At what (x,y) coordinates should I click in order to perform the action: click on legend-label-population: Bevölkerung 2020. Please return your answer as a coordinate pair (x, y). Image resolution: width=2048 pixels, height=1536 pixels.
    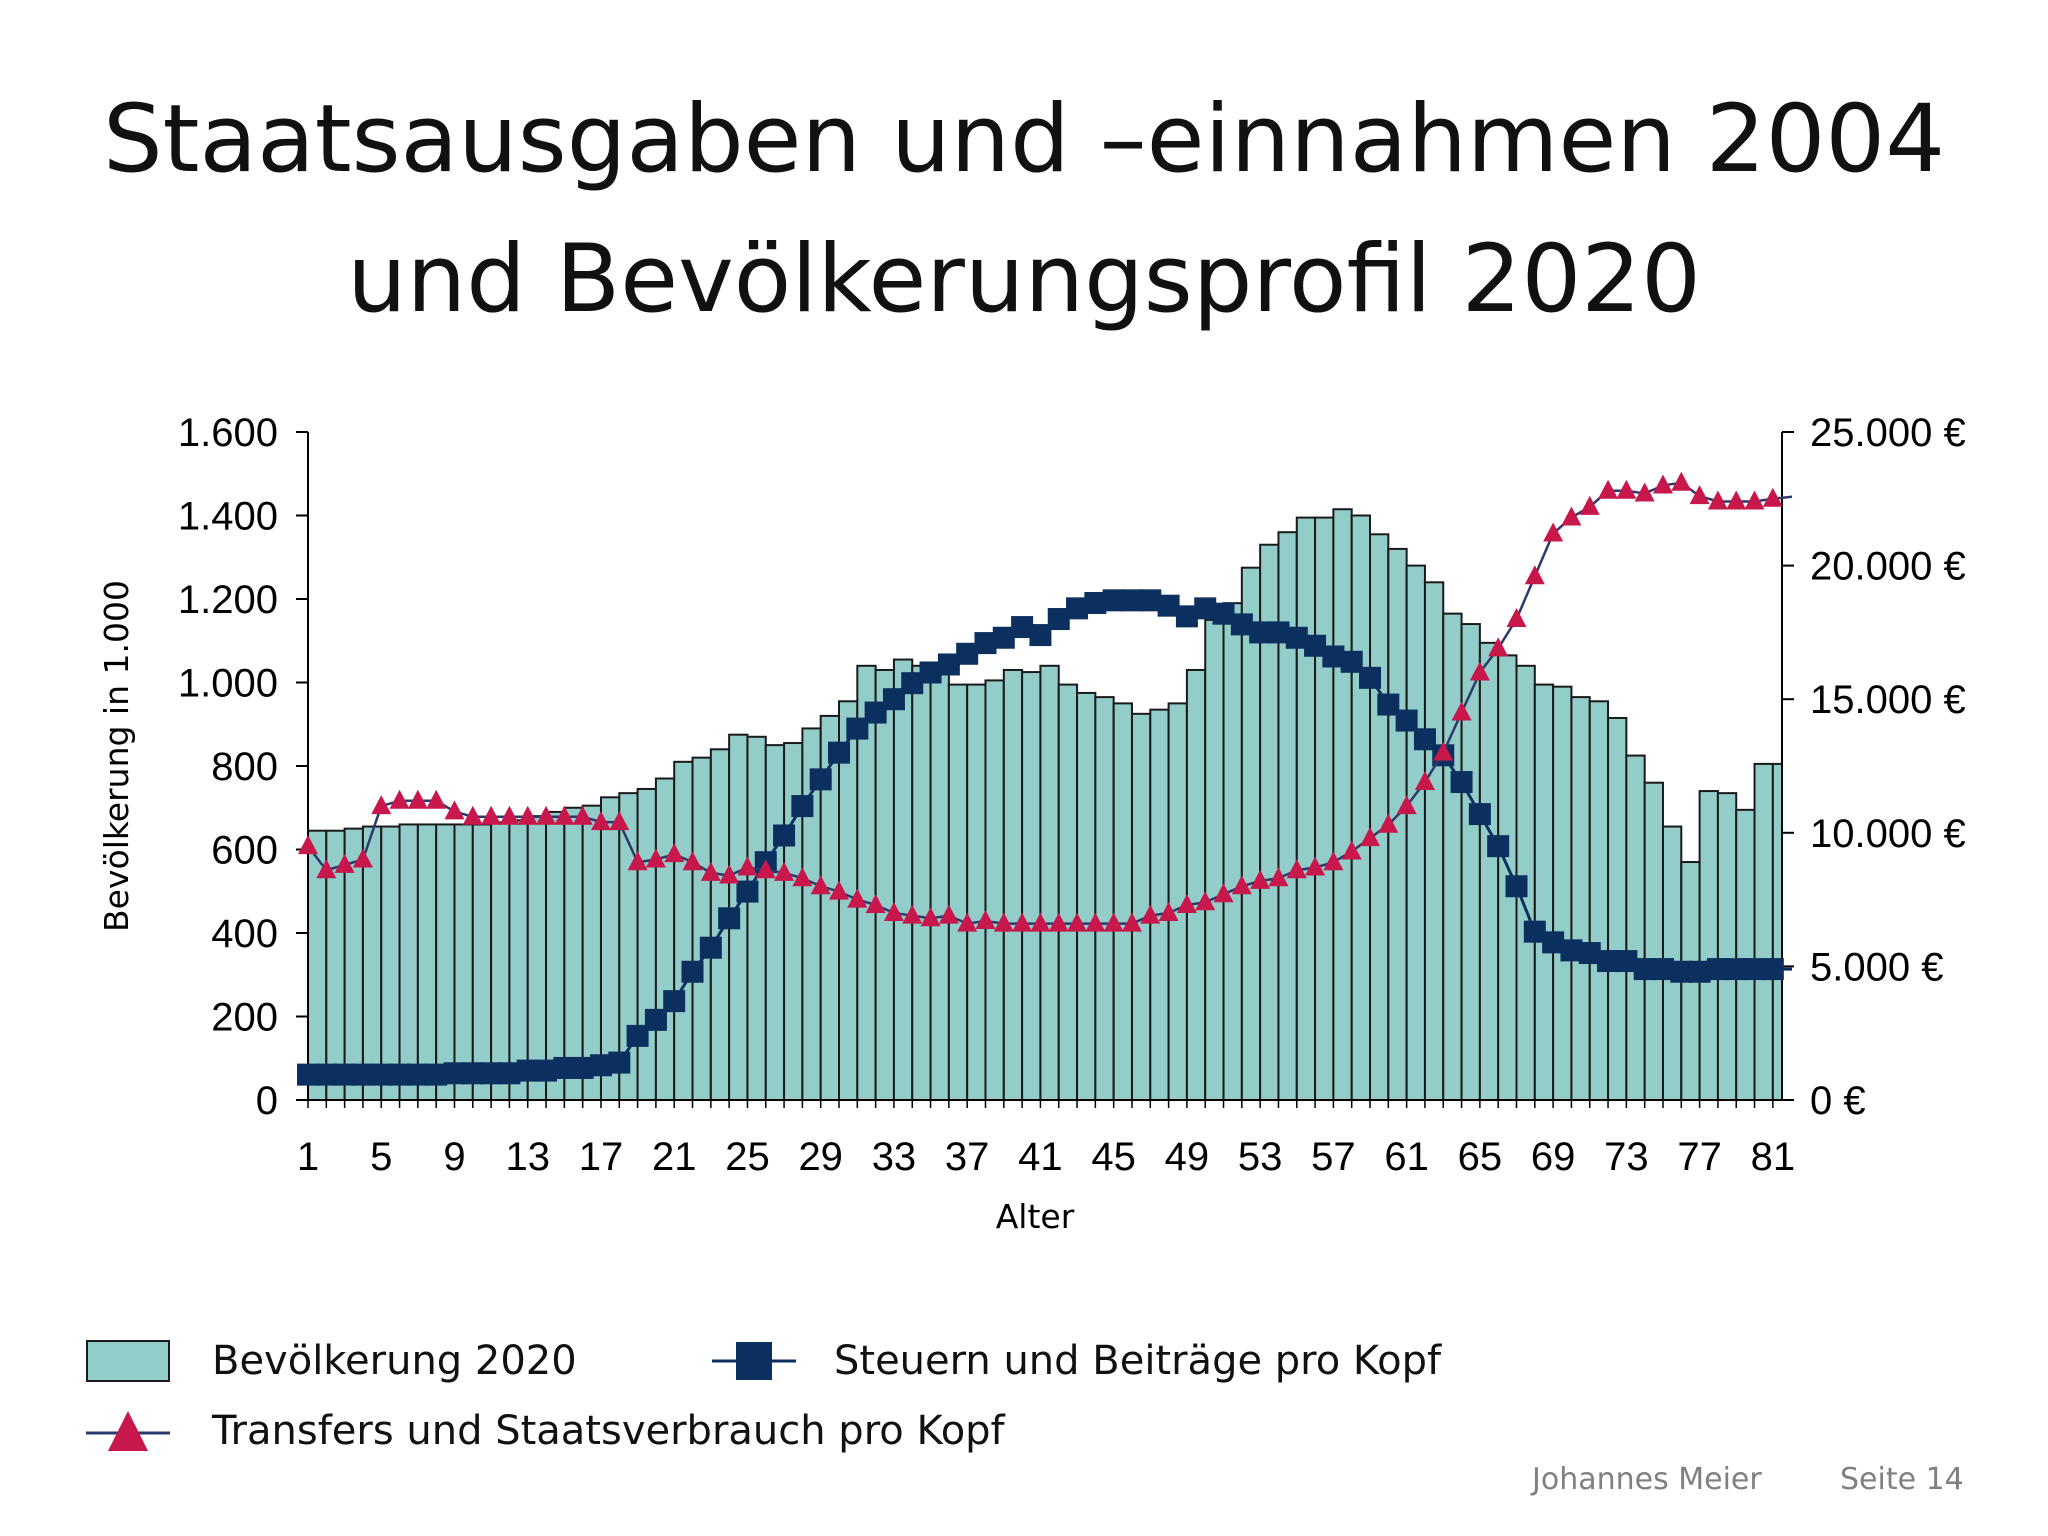
    Looking at the image, I should click on (394, 1361).